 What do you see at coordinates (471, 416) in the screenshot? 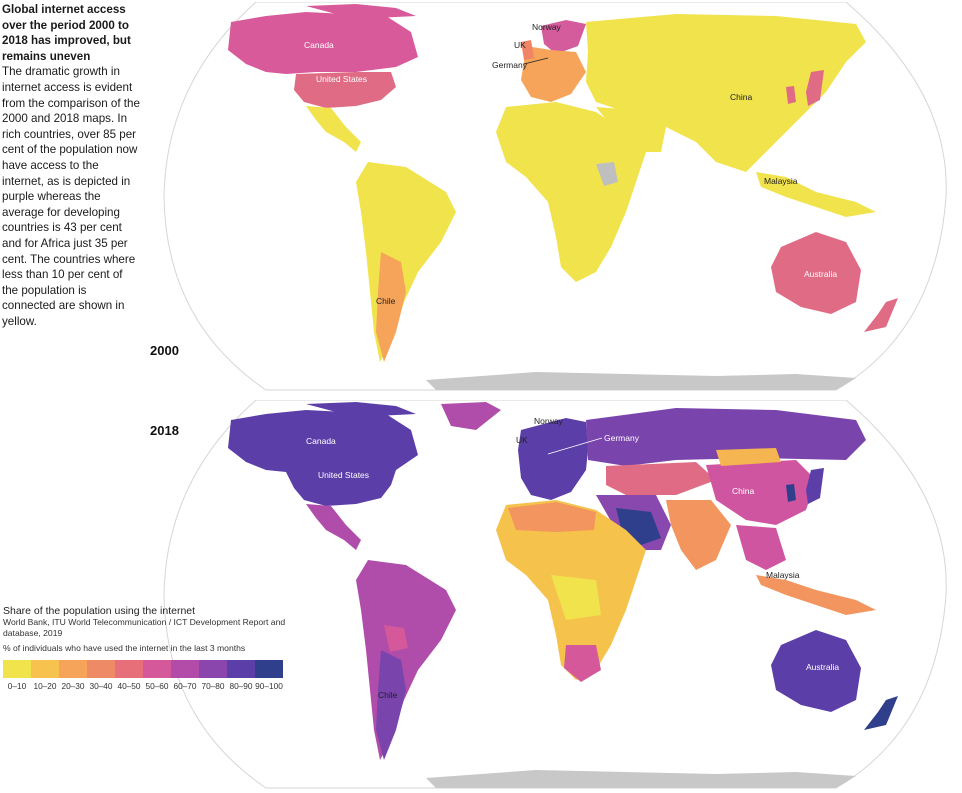
I see `region-greenland` at bounding box center [471, 416].